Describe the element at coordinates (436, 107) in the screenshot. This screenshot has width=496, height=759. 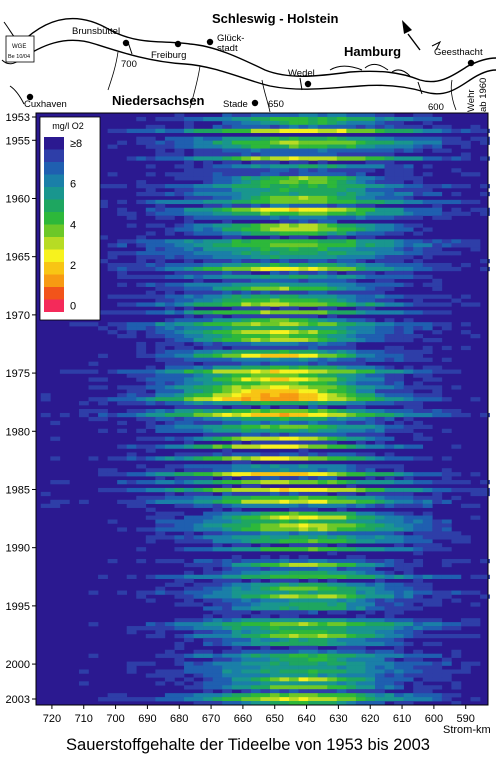
I see `km-600: 600` at that location.